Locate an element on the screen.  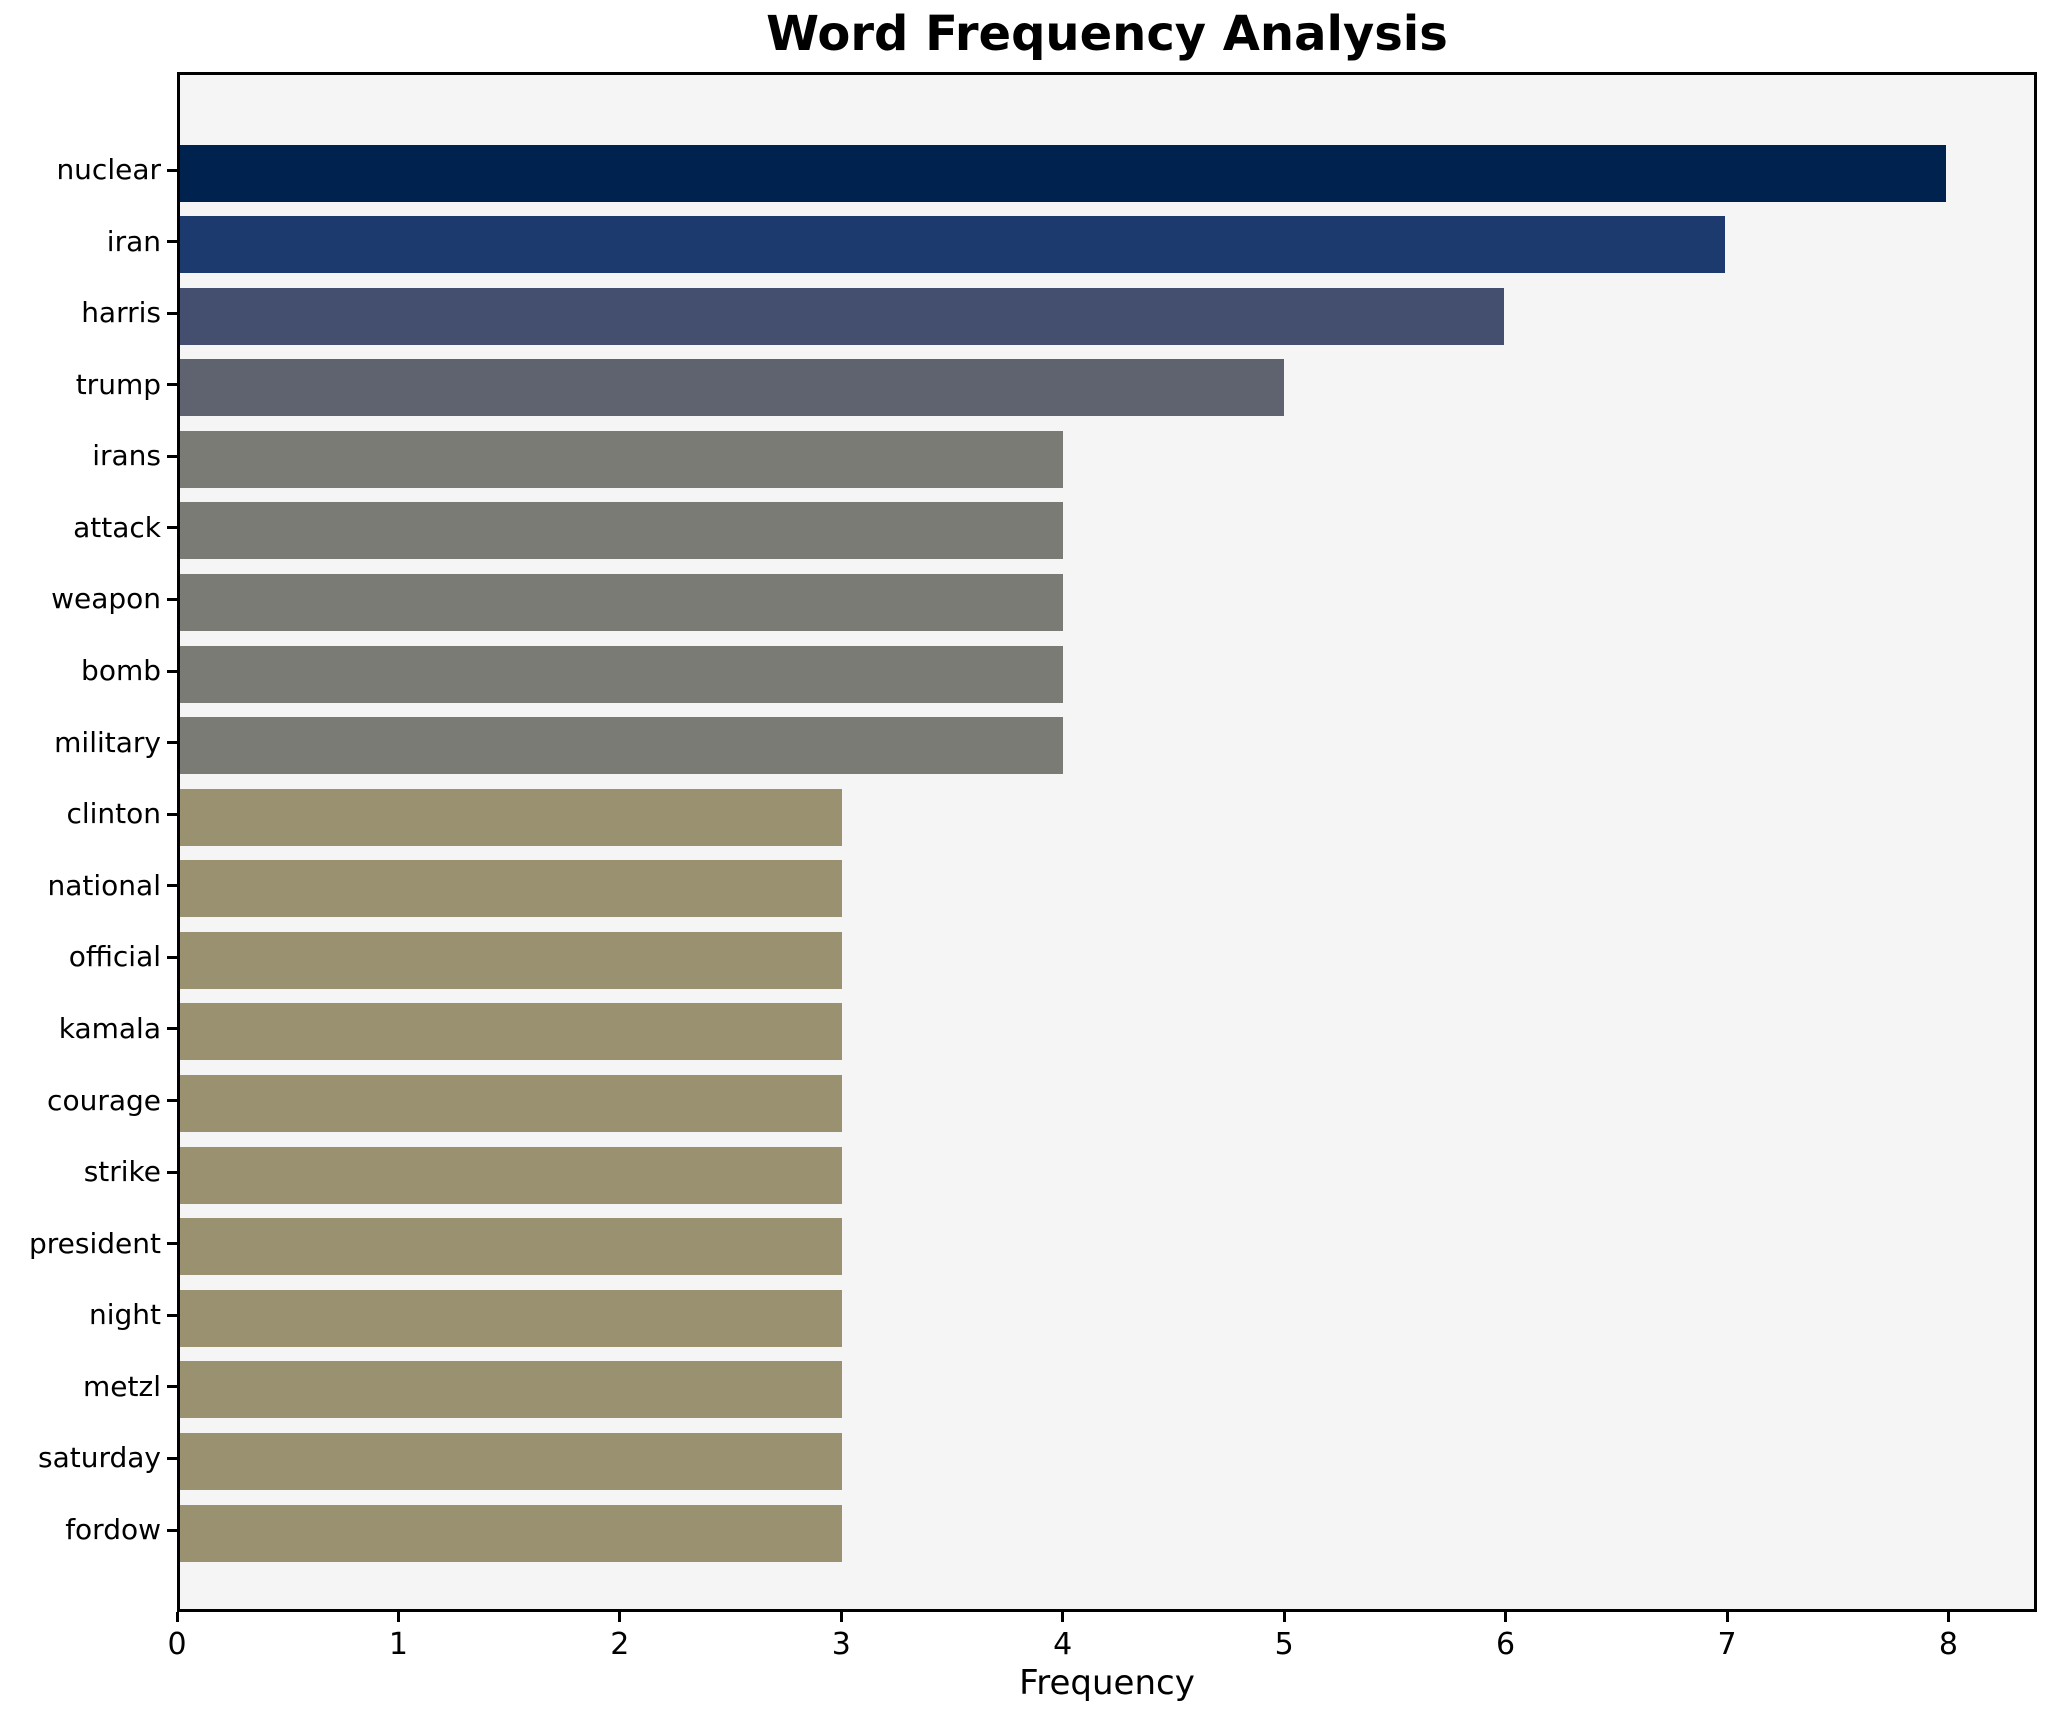
y-tick-label-courage: courage is located at coordinates (104, 1100).